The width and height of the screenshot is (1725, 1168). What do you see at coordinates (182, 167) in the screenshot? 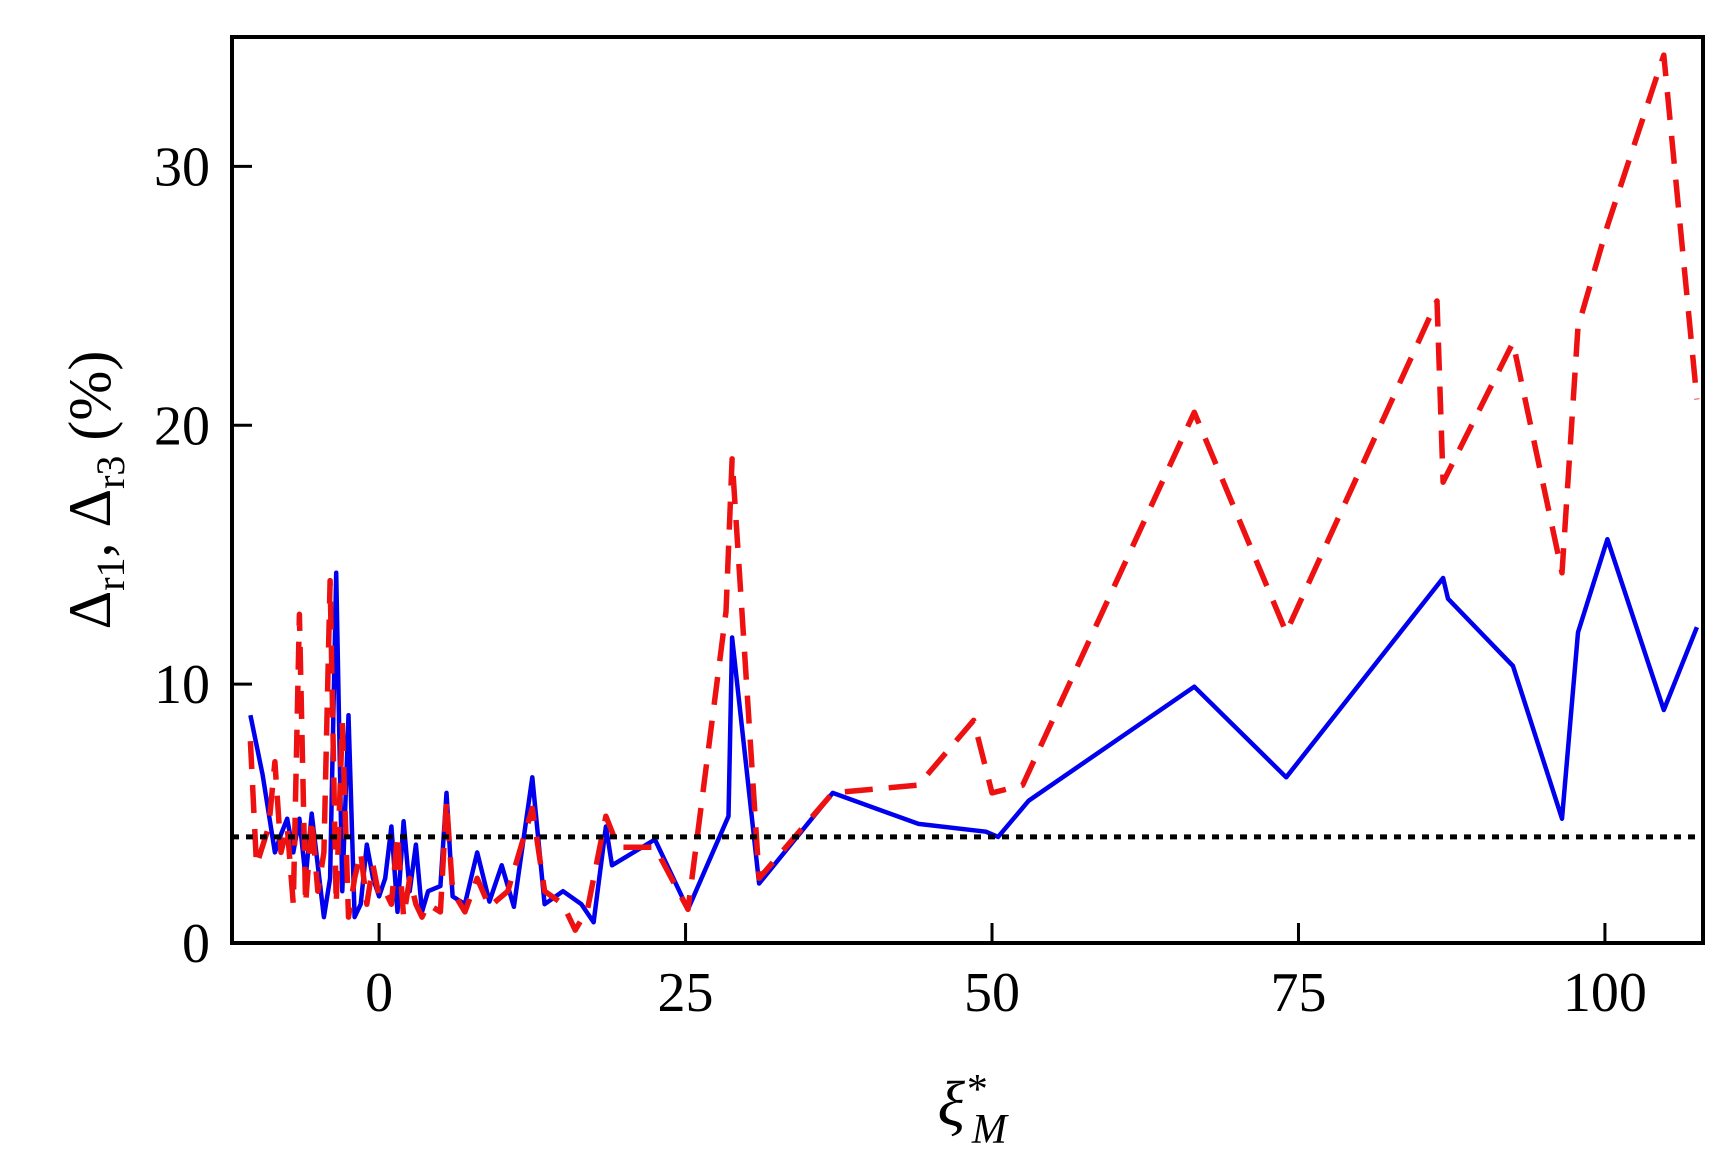
I see `y-tick-label: 30` at bounding box center [182, 167].